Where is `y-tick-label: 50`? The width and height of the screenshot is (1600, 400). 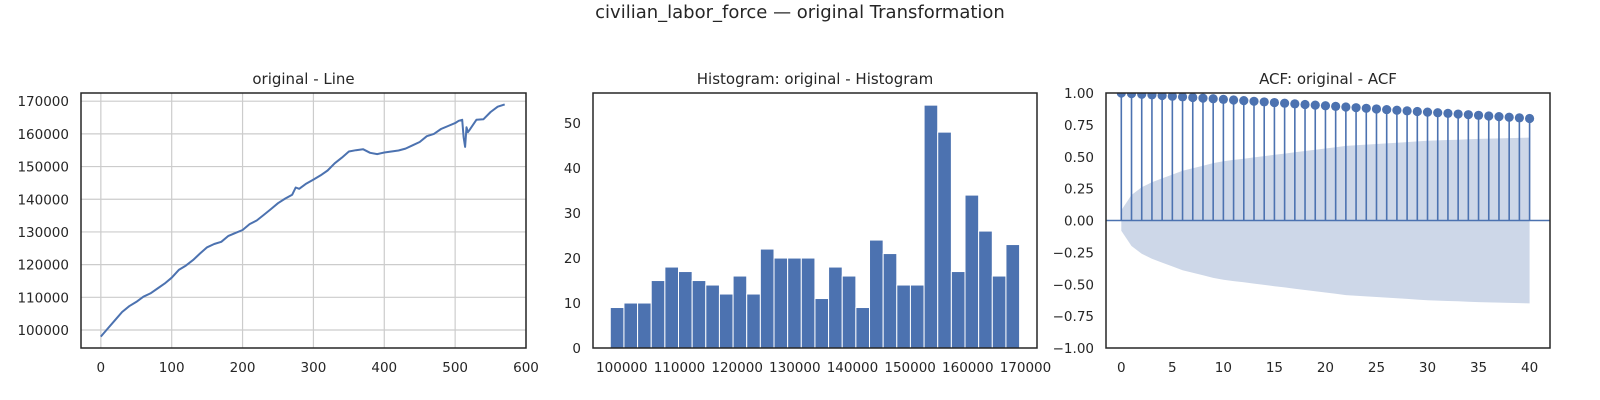
y-tick-label: 50 is located at coordinates (572, 124).